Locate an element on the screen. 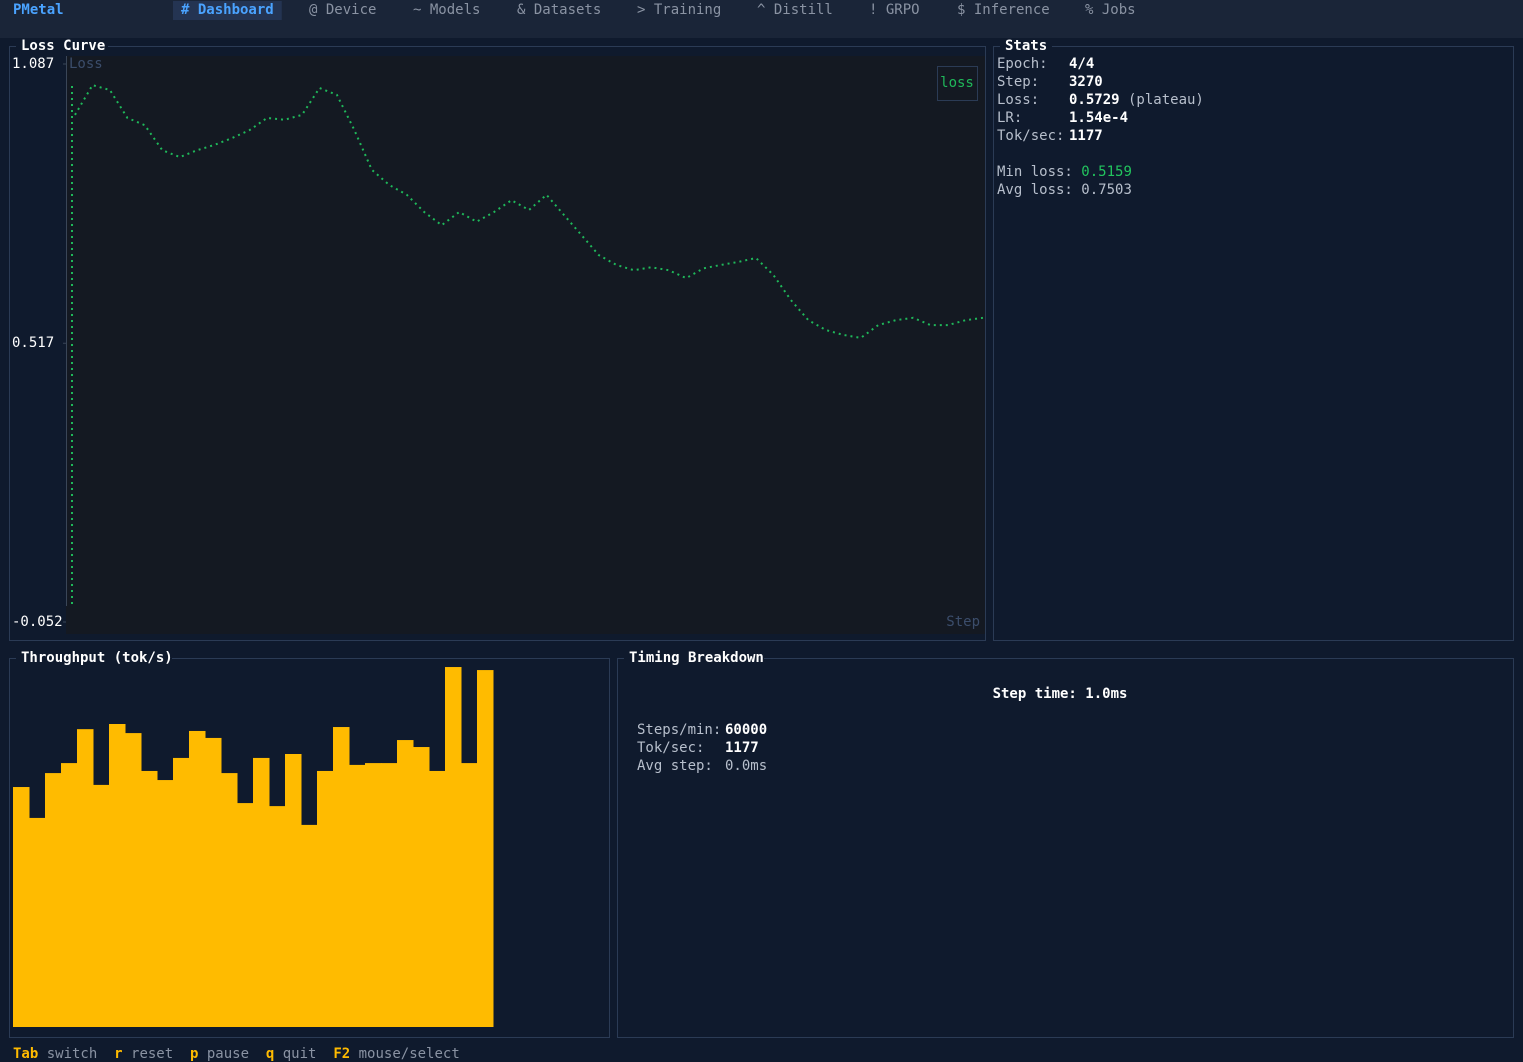  nav-tab: ^ Distill is located at coordinates (795, 10).